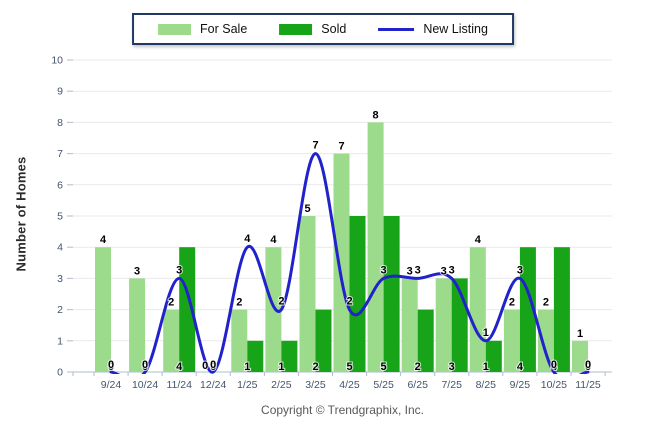  Describe the element at coordinates (334, 29) in the screenshot. I see `legend-label-sold: Sold` at that location.